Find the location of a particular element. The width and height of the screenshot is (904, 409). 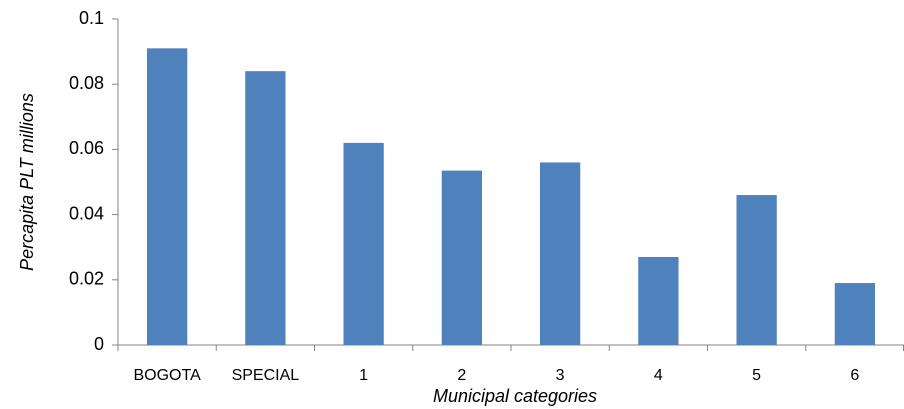

y-tick-label: 0.02 is located at coordinates (86, 279).